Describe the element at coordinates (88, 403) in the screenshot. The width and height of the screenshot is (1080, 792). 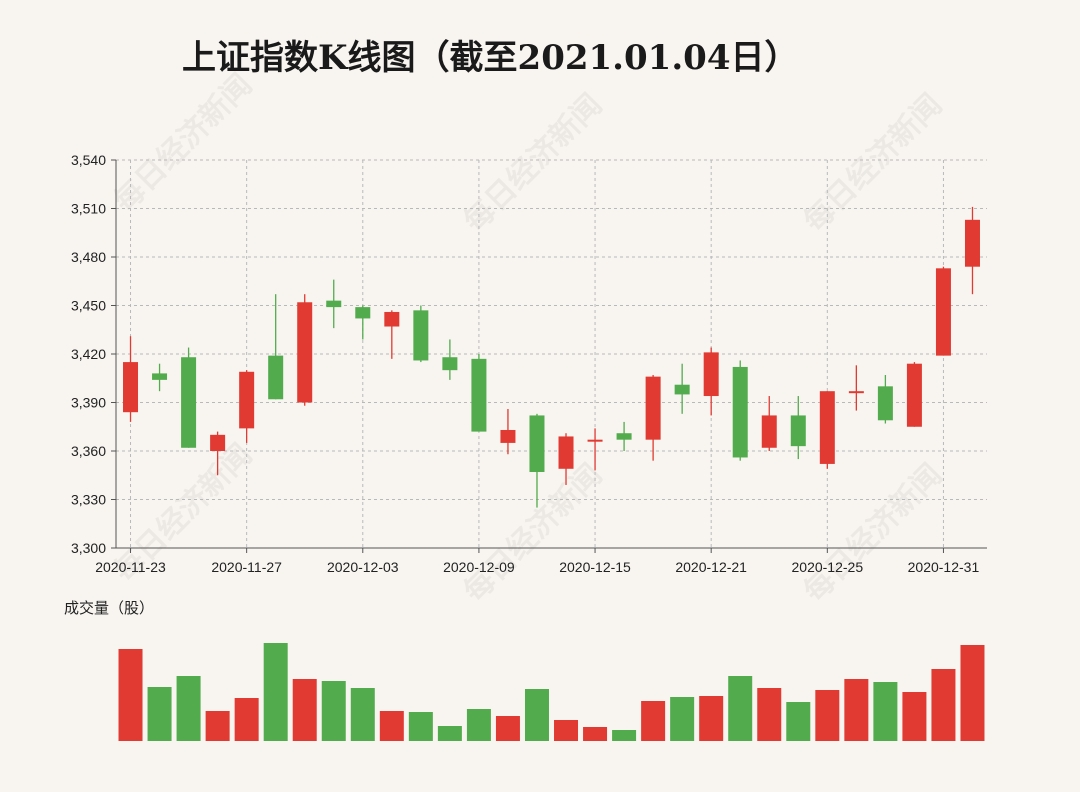
I see `y-tick-label: 3,390` at that location.